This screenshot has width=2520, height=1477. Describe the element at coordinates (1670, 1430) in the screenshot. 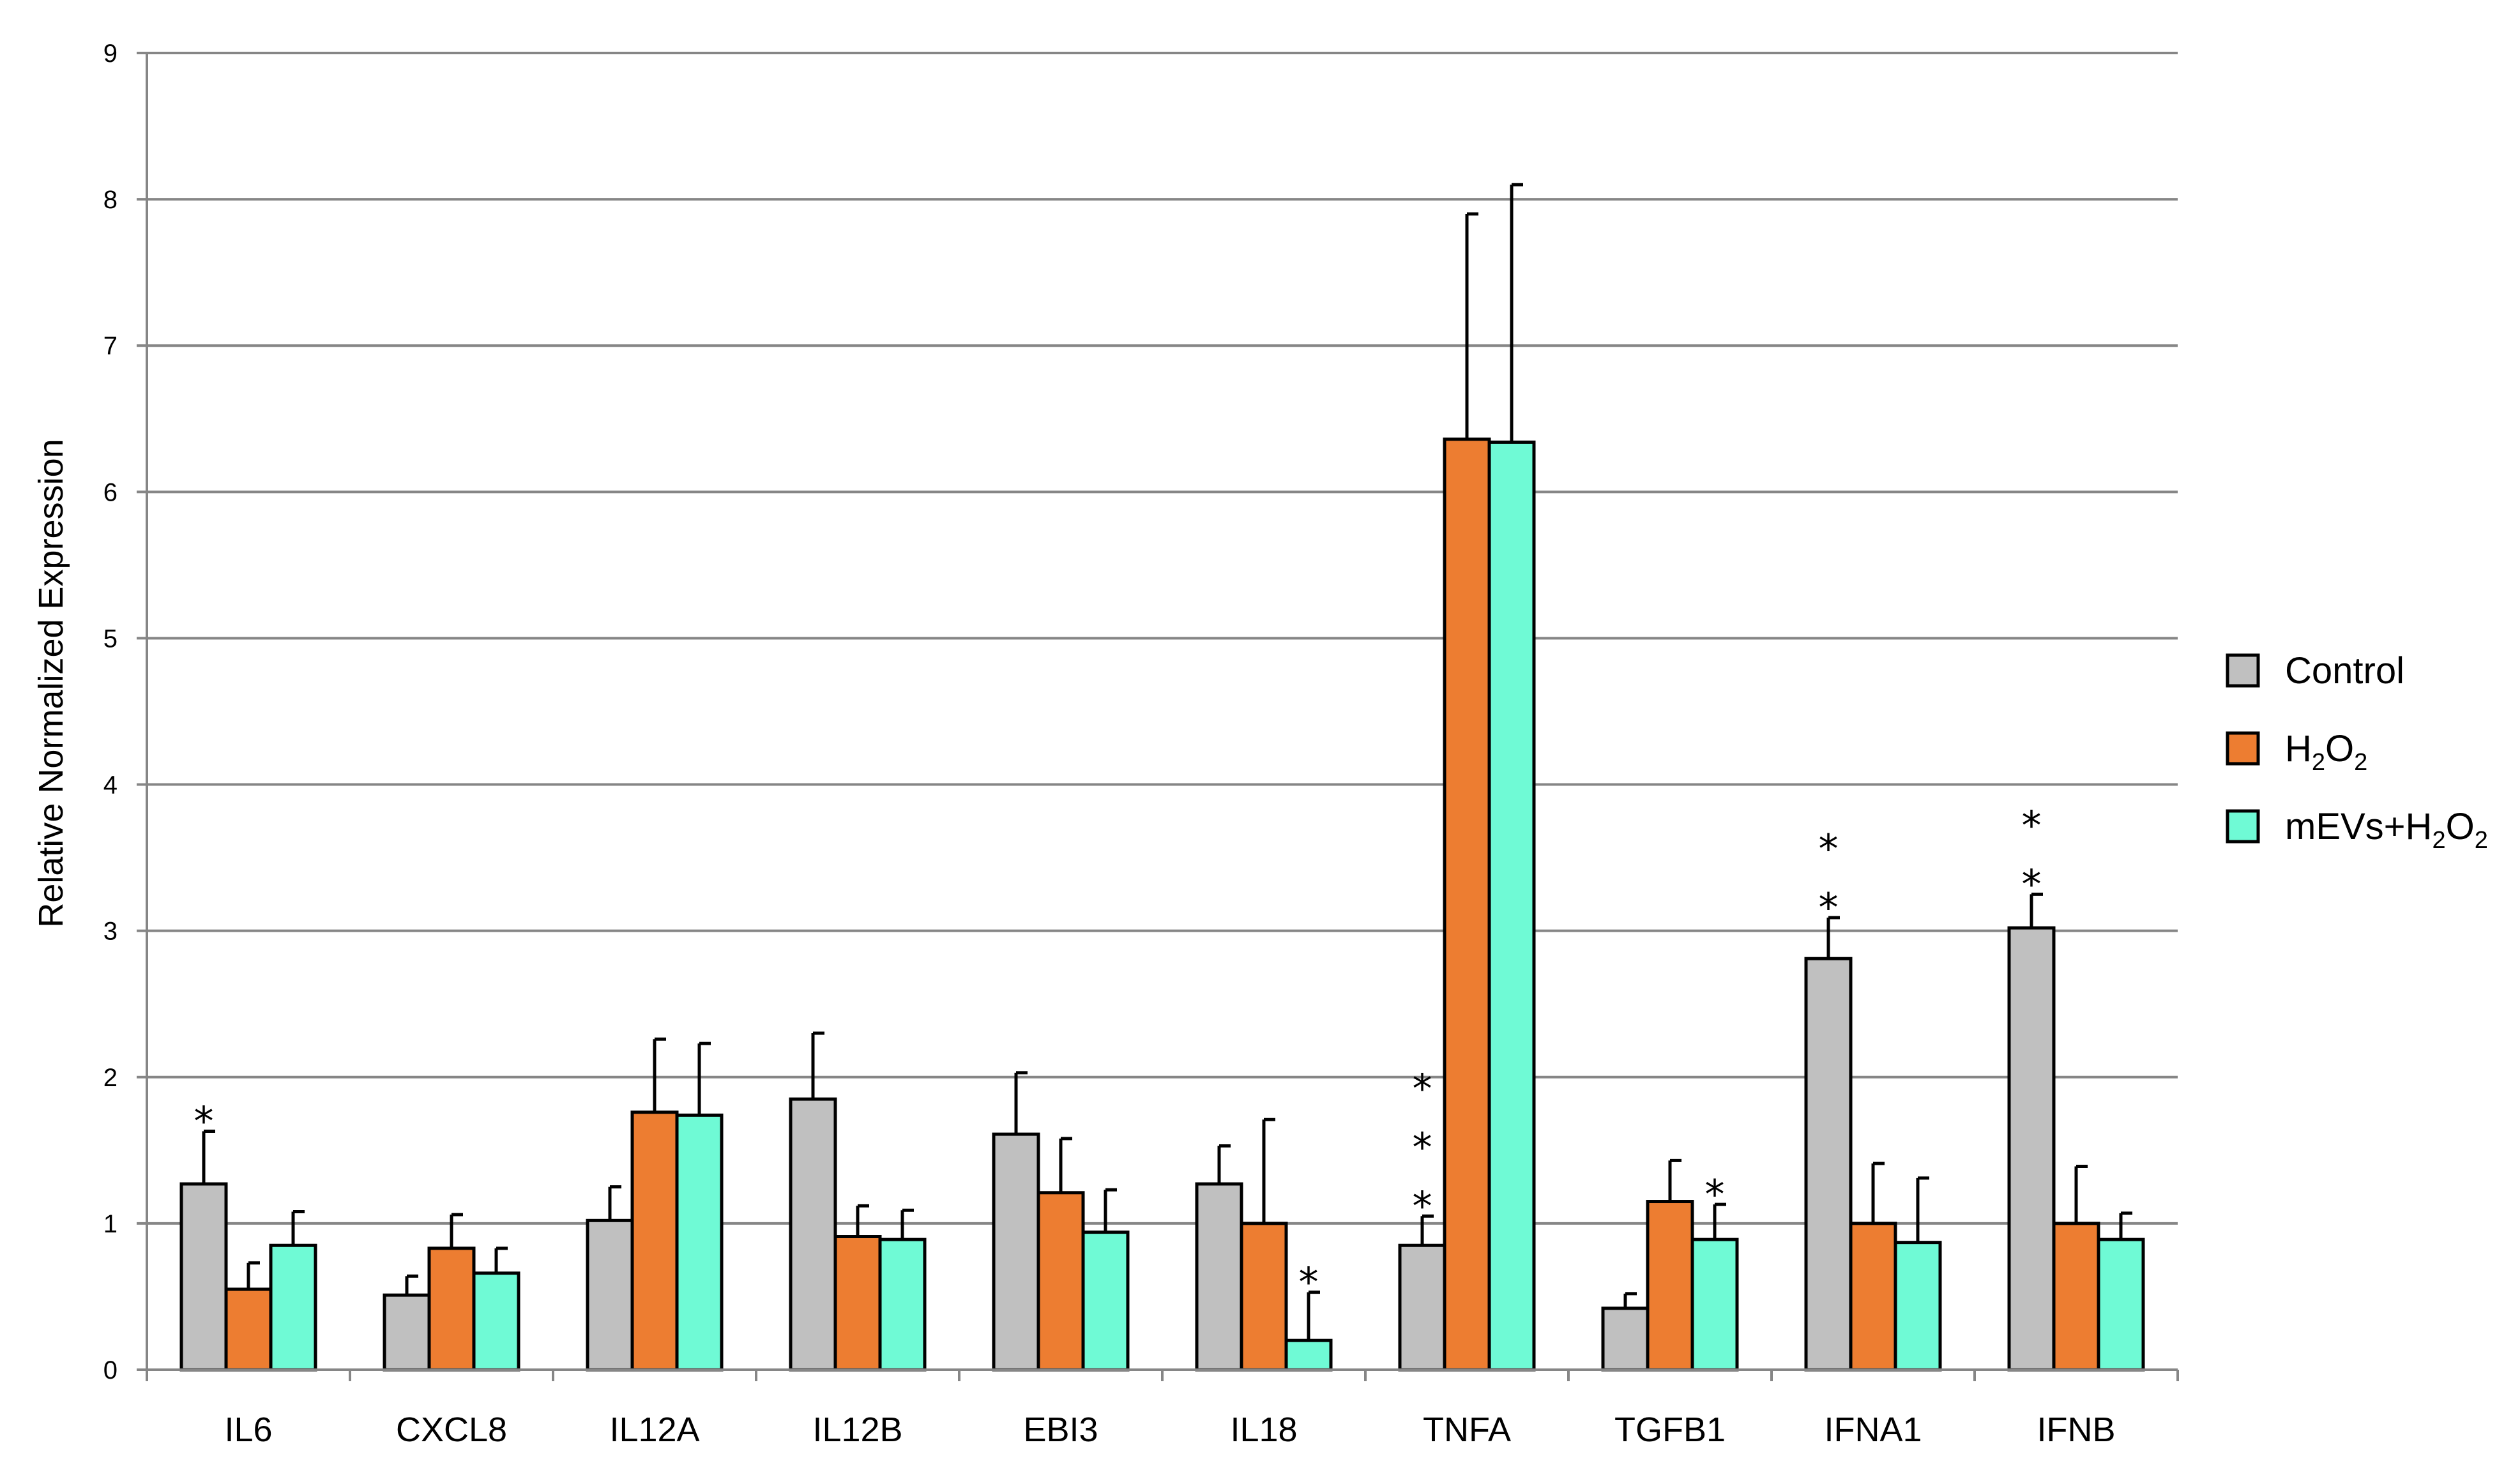

I see `x-tick-label: TGFB1` at that location.